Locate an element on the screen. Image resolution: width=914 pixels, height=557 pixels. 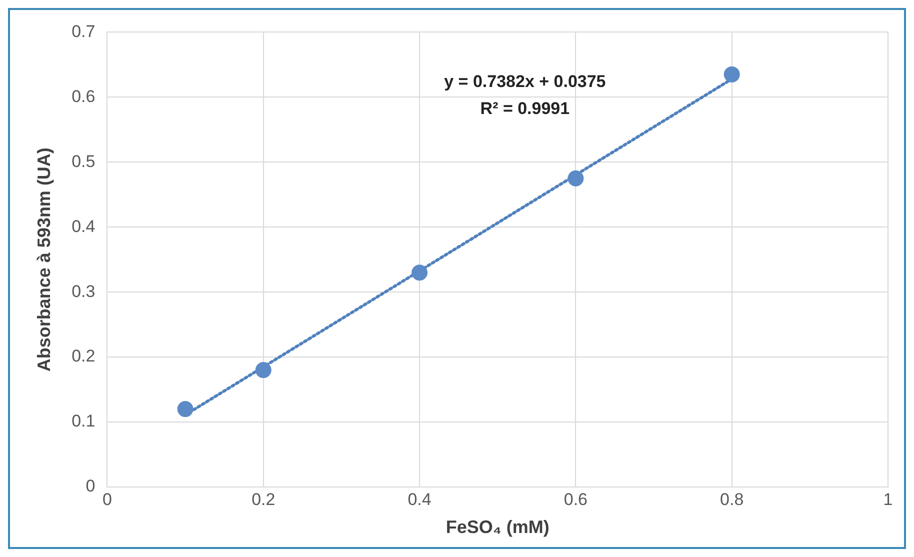
y-axis-title: Absorbance à 593nm (UA) is located at coordinates (44, 260).